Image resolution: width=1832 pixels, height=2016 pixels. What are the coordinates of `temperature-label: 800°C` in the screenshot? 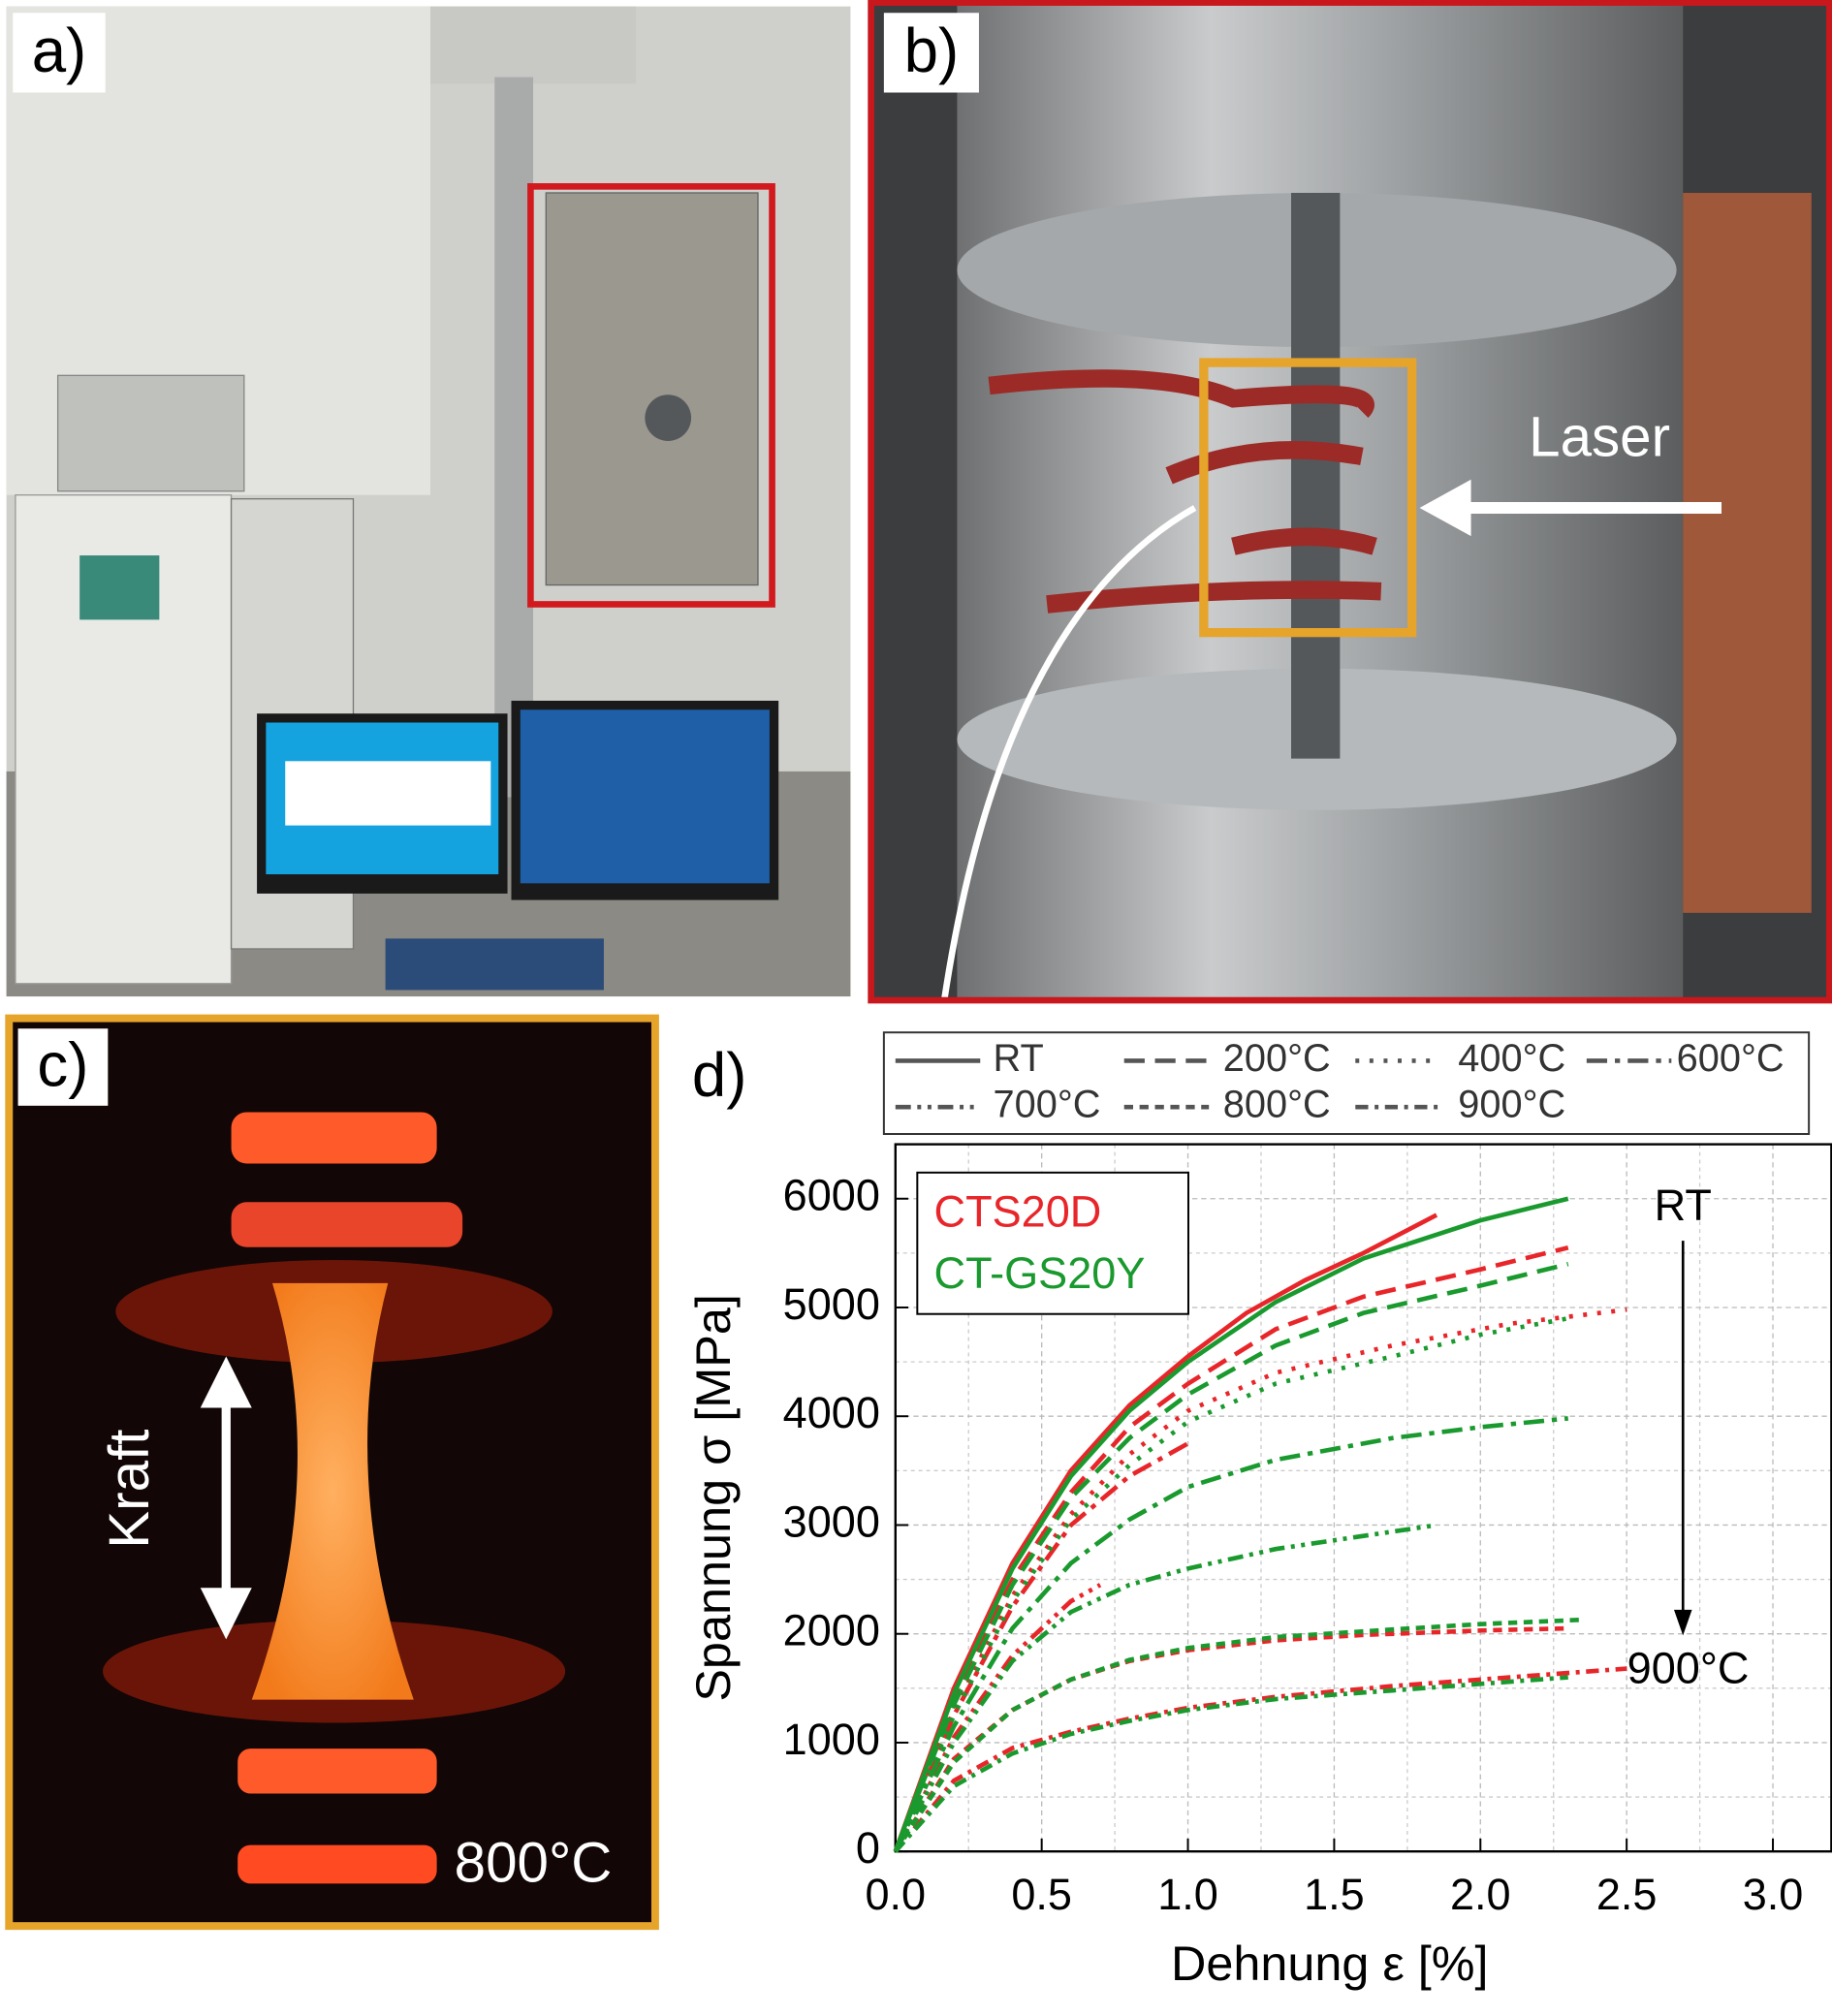 It's located at (534, 1864).